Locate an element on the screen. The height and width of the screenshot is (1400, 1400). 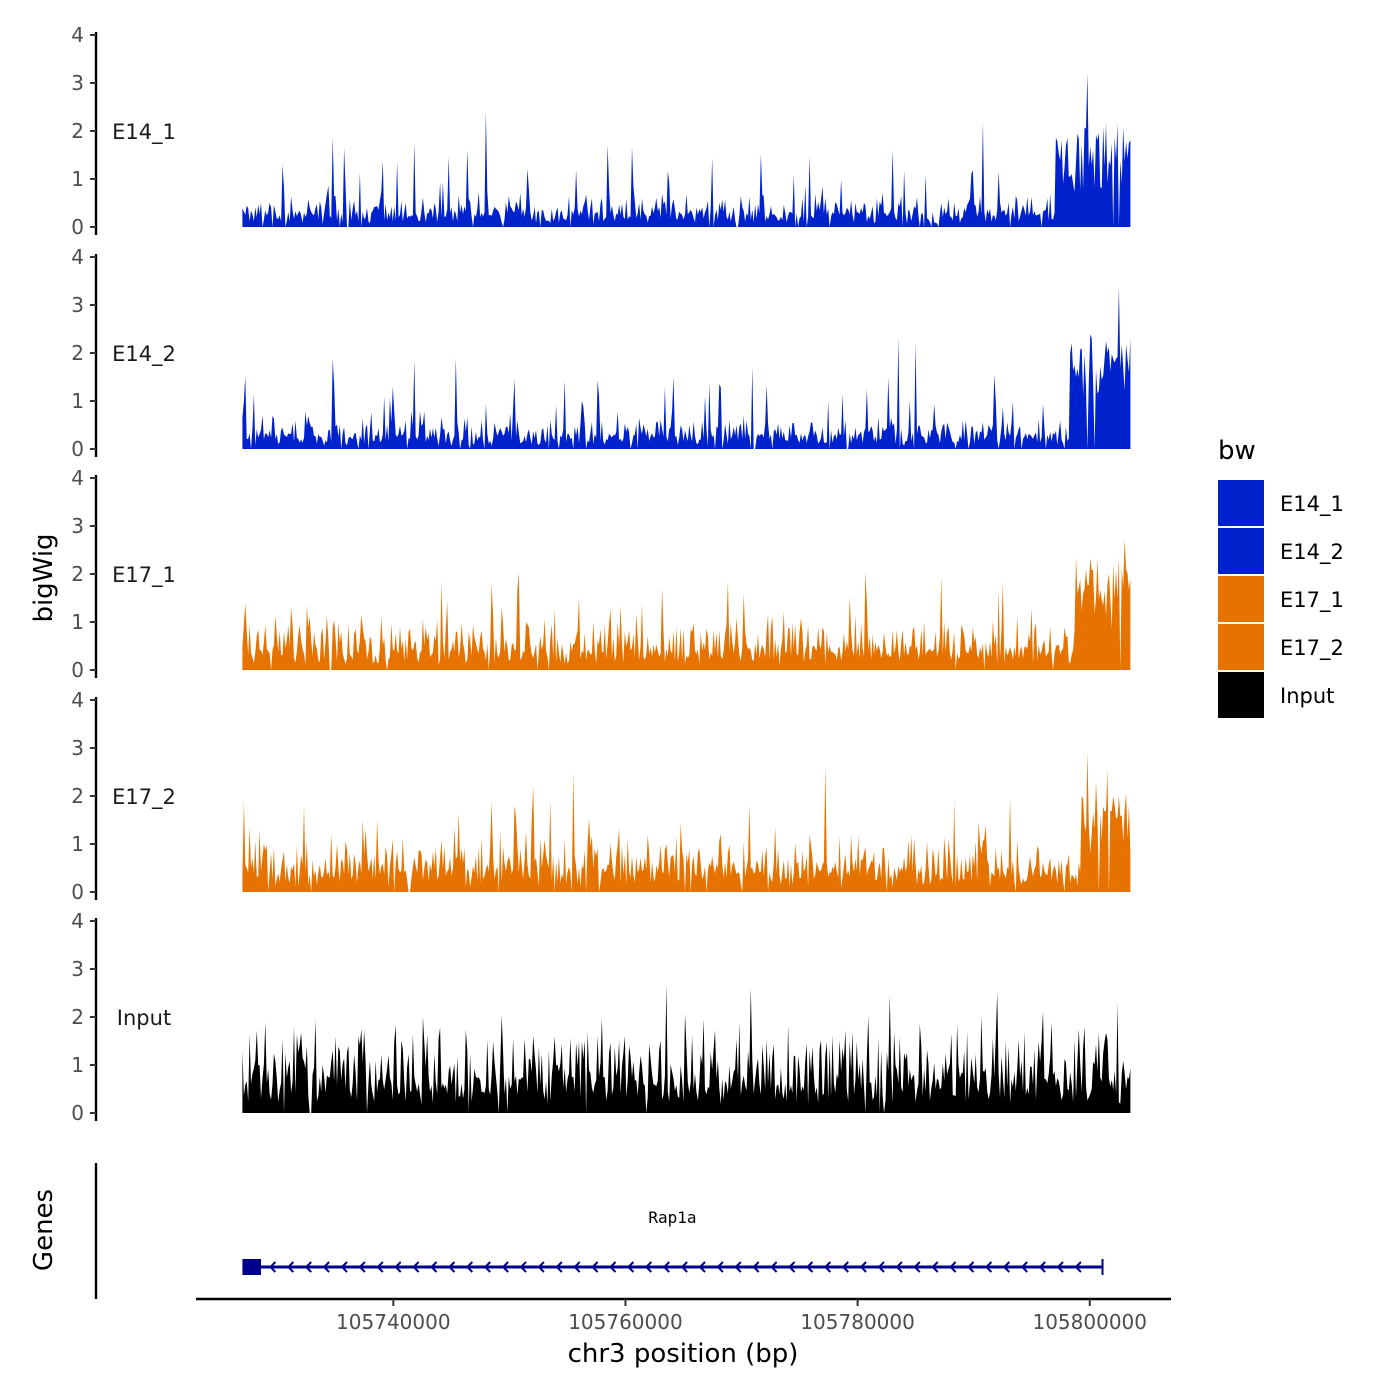
legend-item: E17_1 is located at coordinates (1281, 599).